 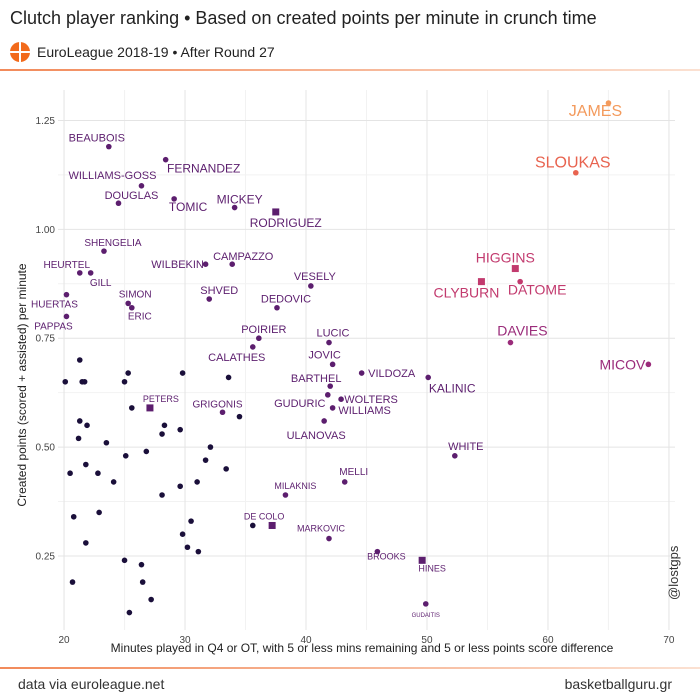 What do you see at coordinates (113, 243) in the screenshot?
I see `point-label: SHENGELIA` at bounding box center [113, 243].